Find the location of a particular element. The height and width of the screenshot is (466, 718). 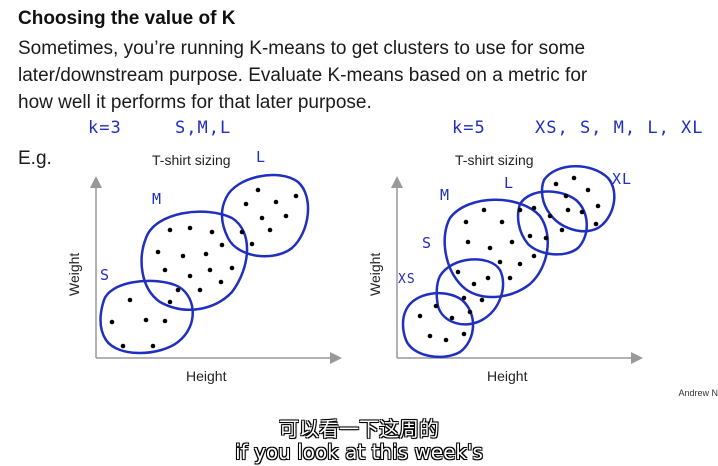

right-cluster-m-outline is located at coordinates (496, 248).